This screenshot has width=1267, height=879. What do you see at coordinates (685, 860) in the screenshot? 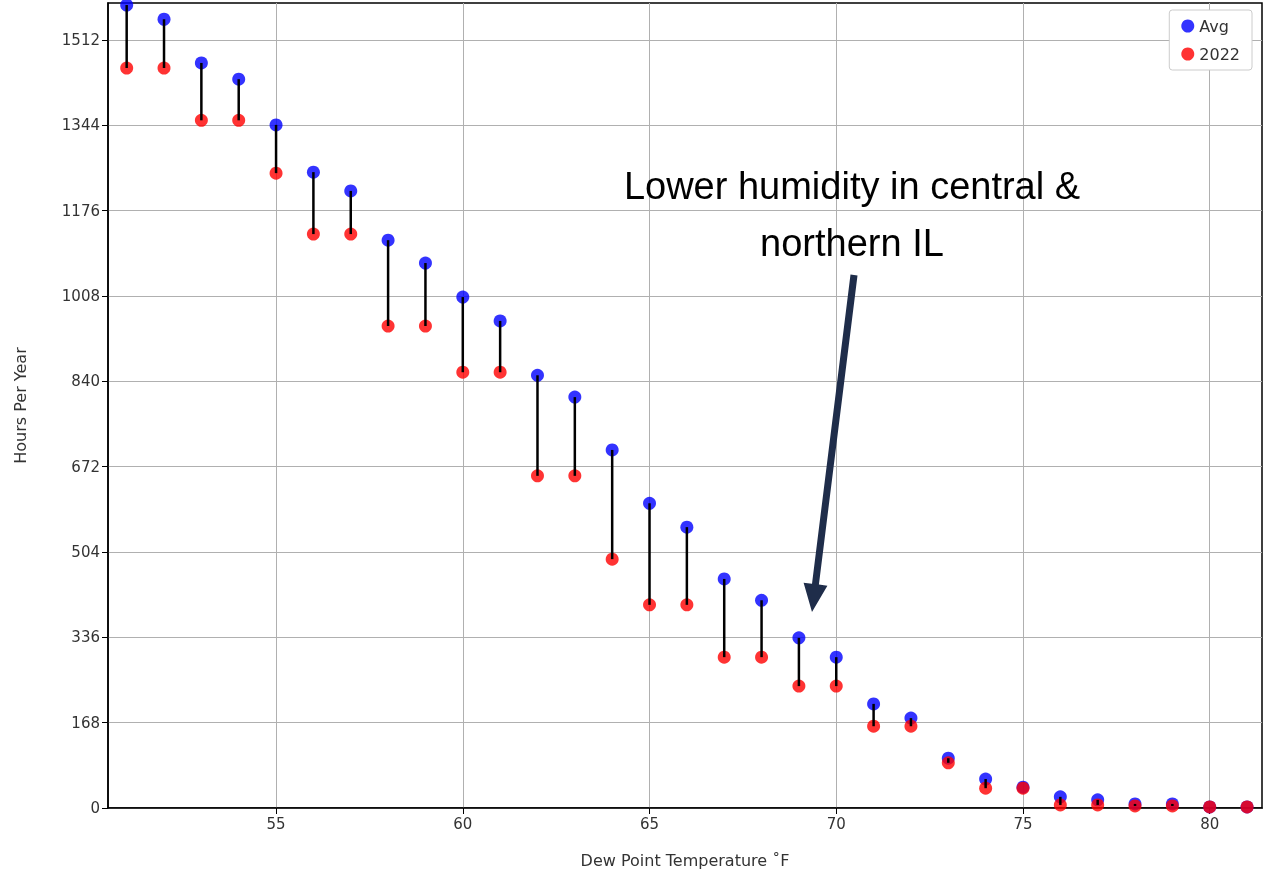
I see `x-axis-title: Dew Point Temperature ˚F` at bounding box center [685, 860].